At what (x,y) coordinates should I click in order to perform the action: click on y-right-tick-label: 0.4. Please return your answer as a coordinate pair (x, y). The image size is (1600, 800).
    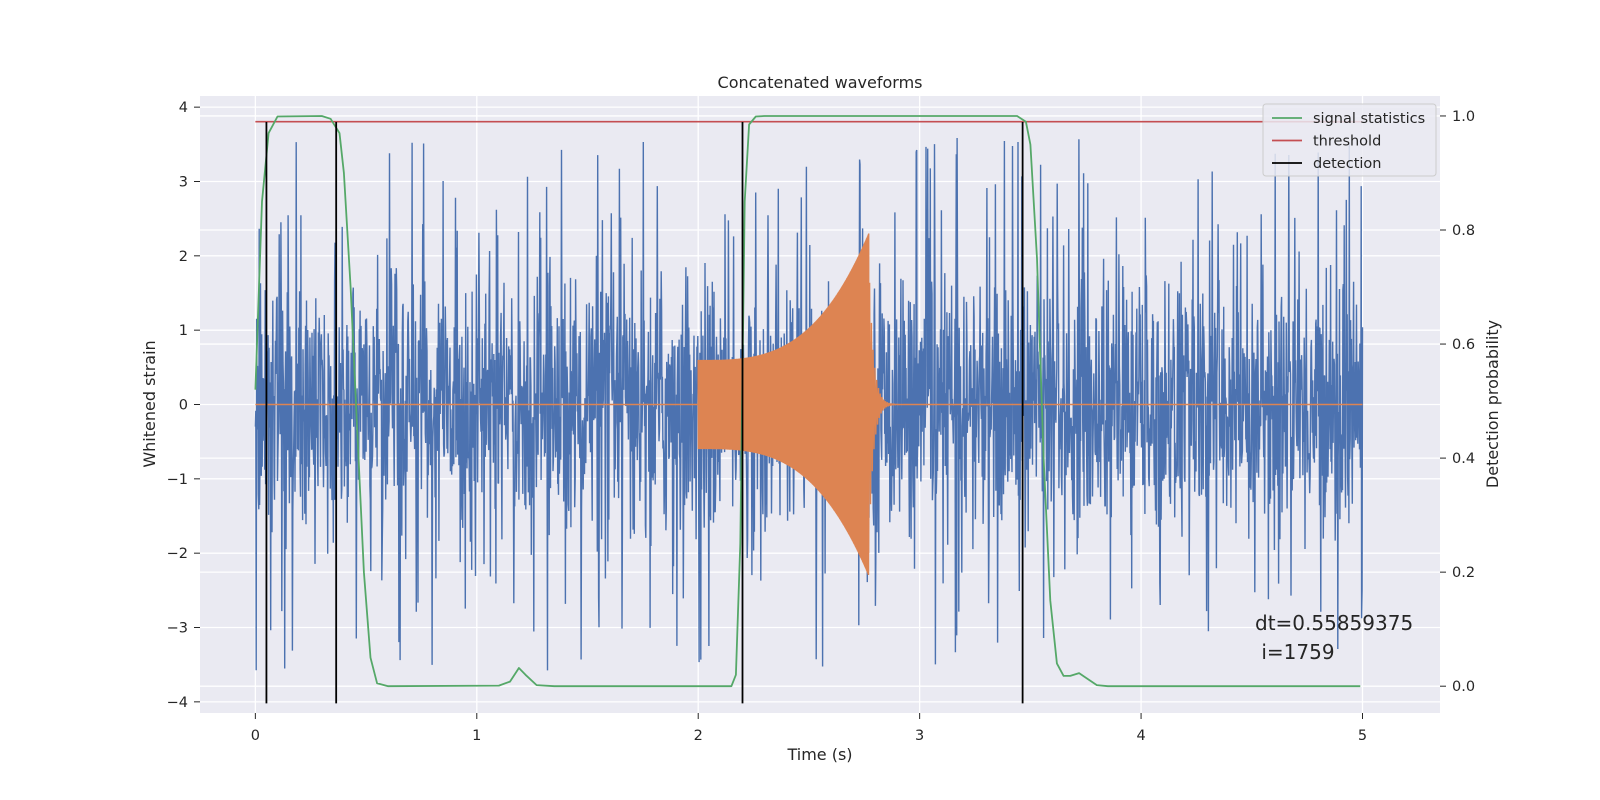
    Looking at the image, I should click on (1463, 459).